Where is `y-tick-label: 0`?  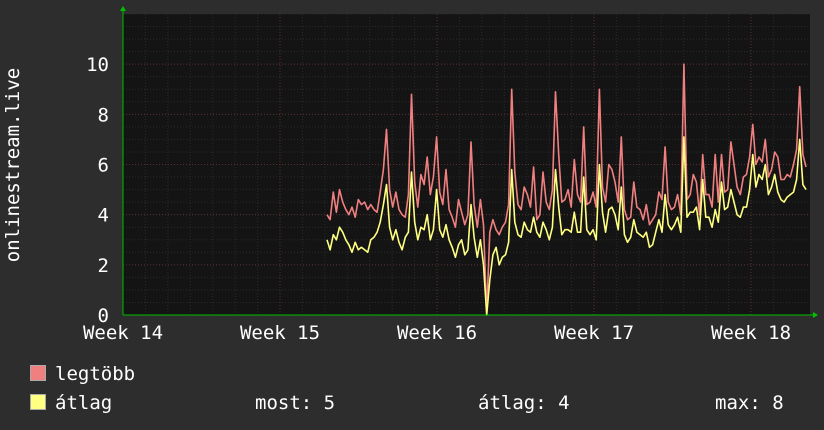 y-tick-label: 0 is located at coordinates (103, 316).